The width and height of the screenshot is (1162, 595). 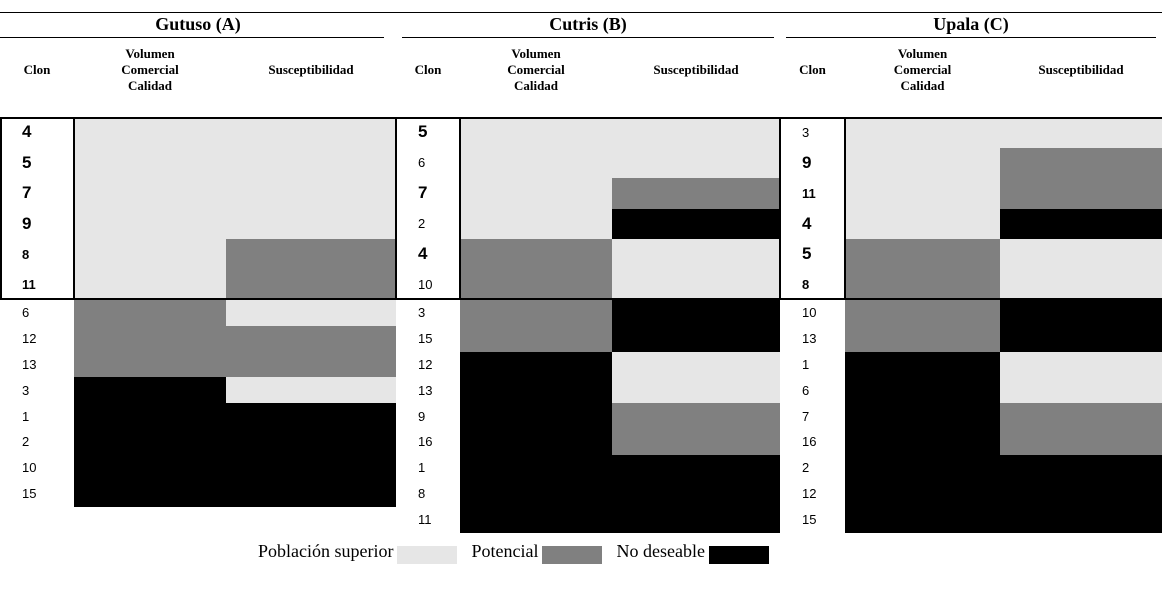 I want to click on clone-label: 16, so click(x=425, y=442).